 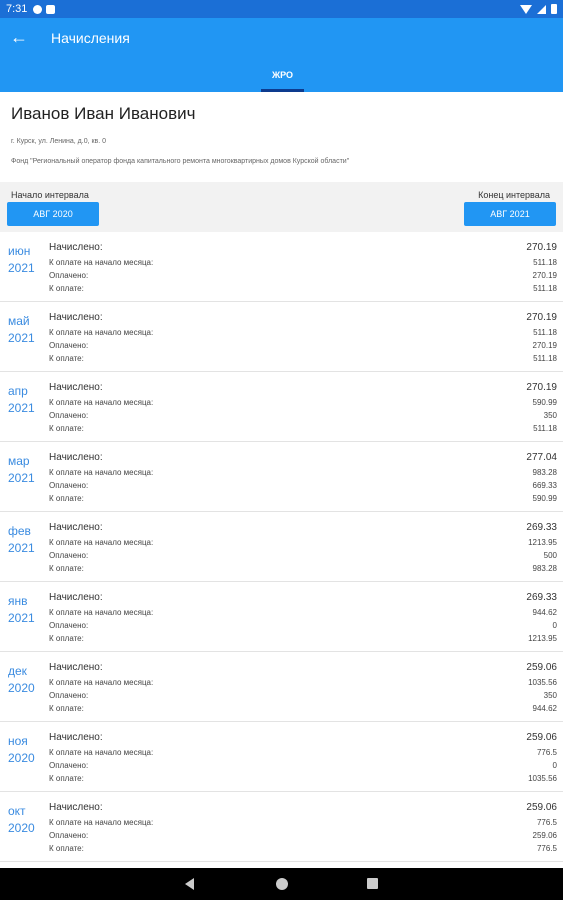 What do you see at coordinates (21, 819) in the screenshot?
I see `charge-period: окт 2020` at bounding box center [21, 819].